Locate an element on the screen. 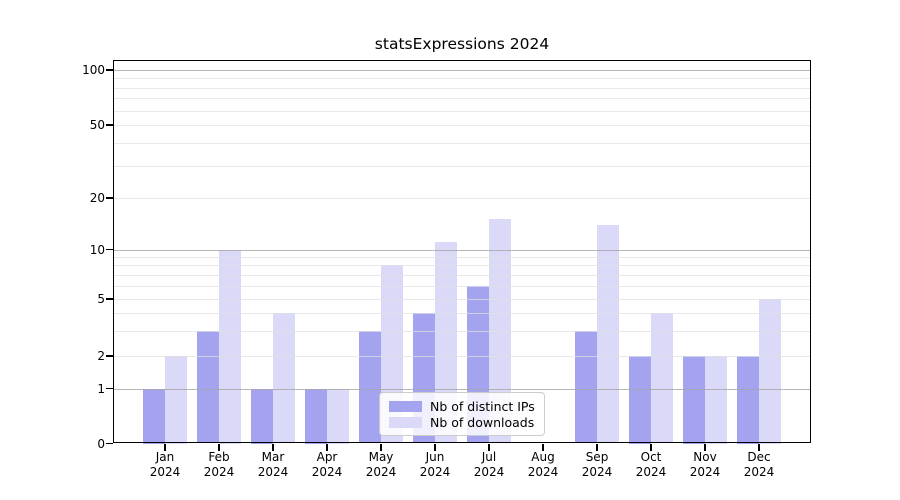 This screenshot has width=900, height=500. y-tick-label: 5 is located at coordinates (101, 299).